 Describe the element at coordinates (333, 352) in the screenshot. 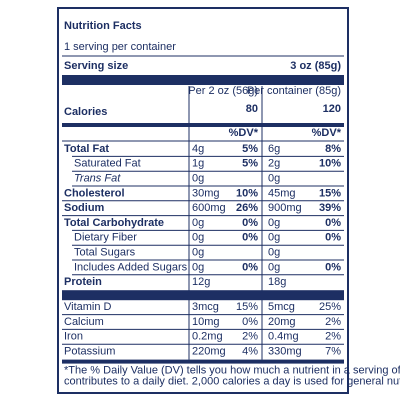

I see `daily-value: 7%` at that location.